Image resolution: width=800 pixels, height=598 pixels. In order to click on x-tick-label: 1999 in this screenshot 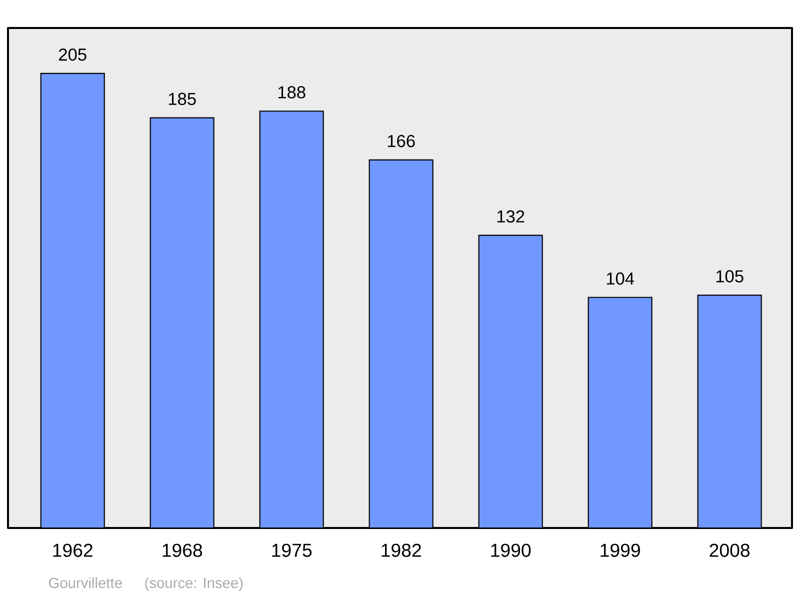, I will do `click(620, 550)`.